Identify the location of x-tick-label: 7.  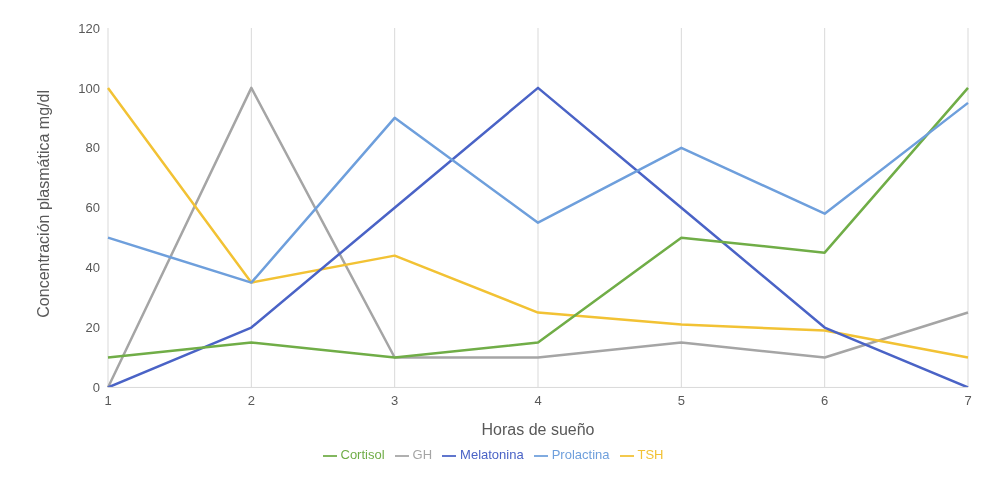
(968, 400).